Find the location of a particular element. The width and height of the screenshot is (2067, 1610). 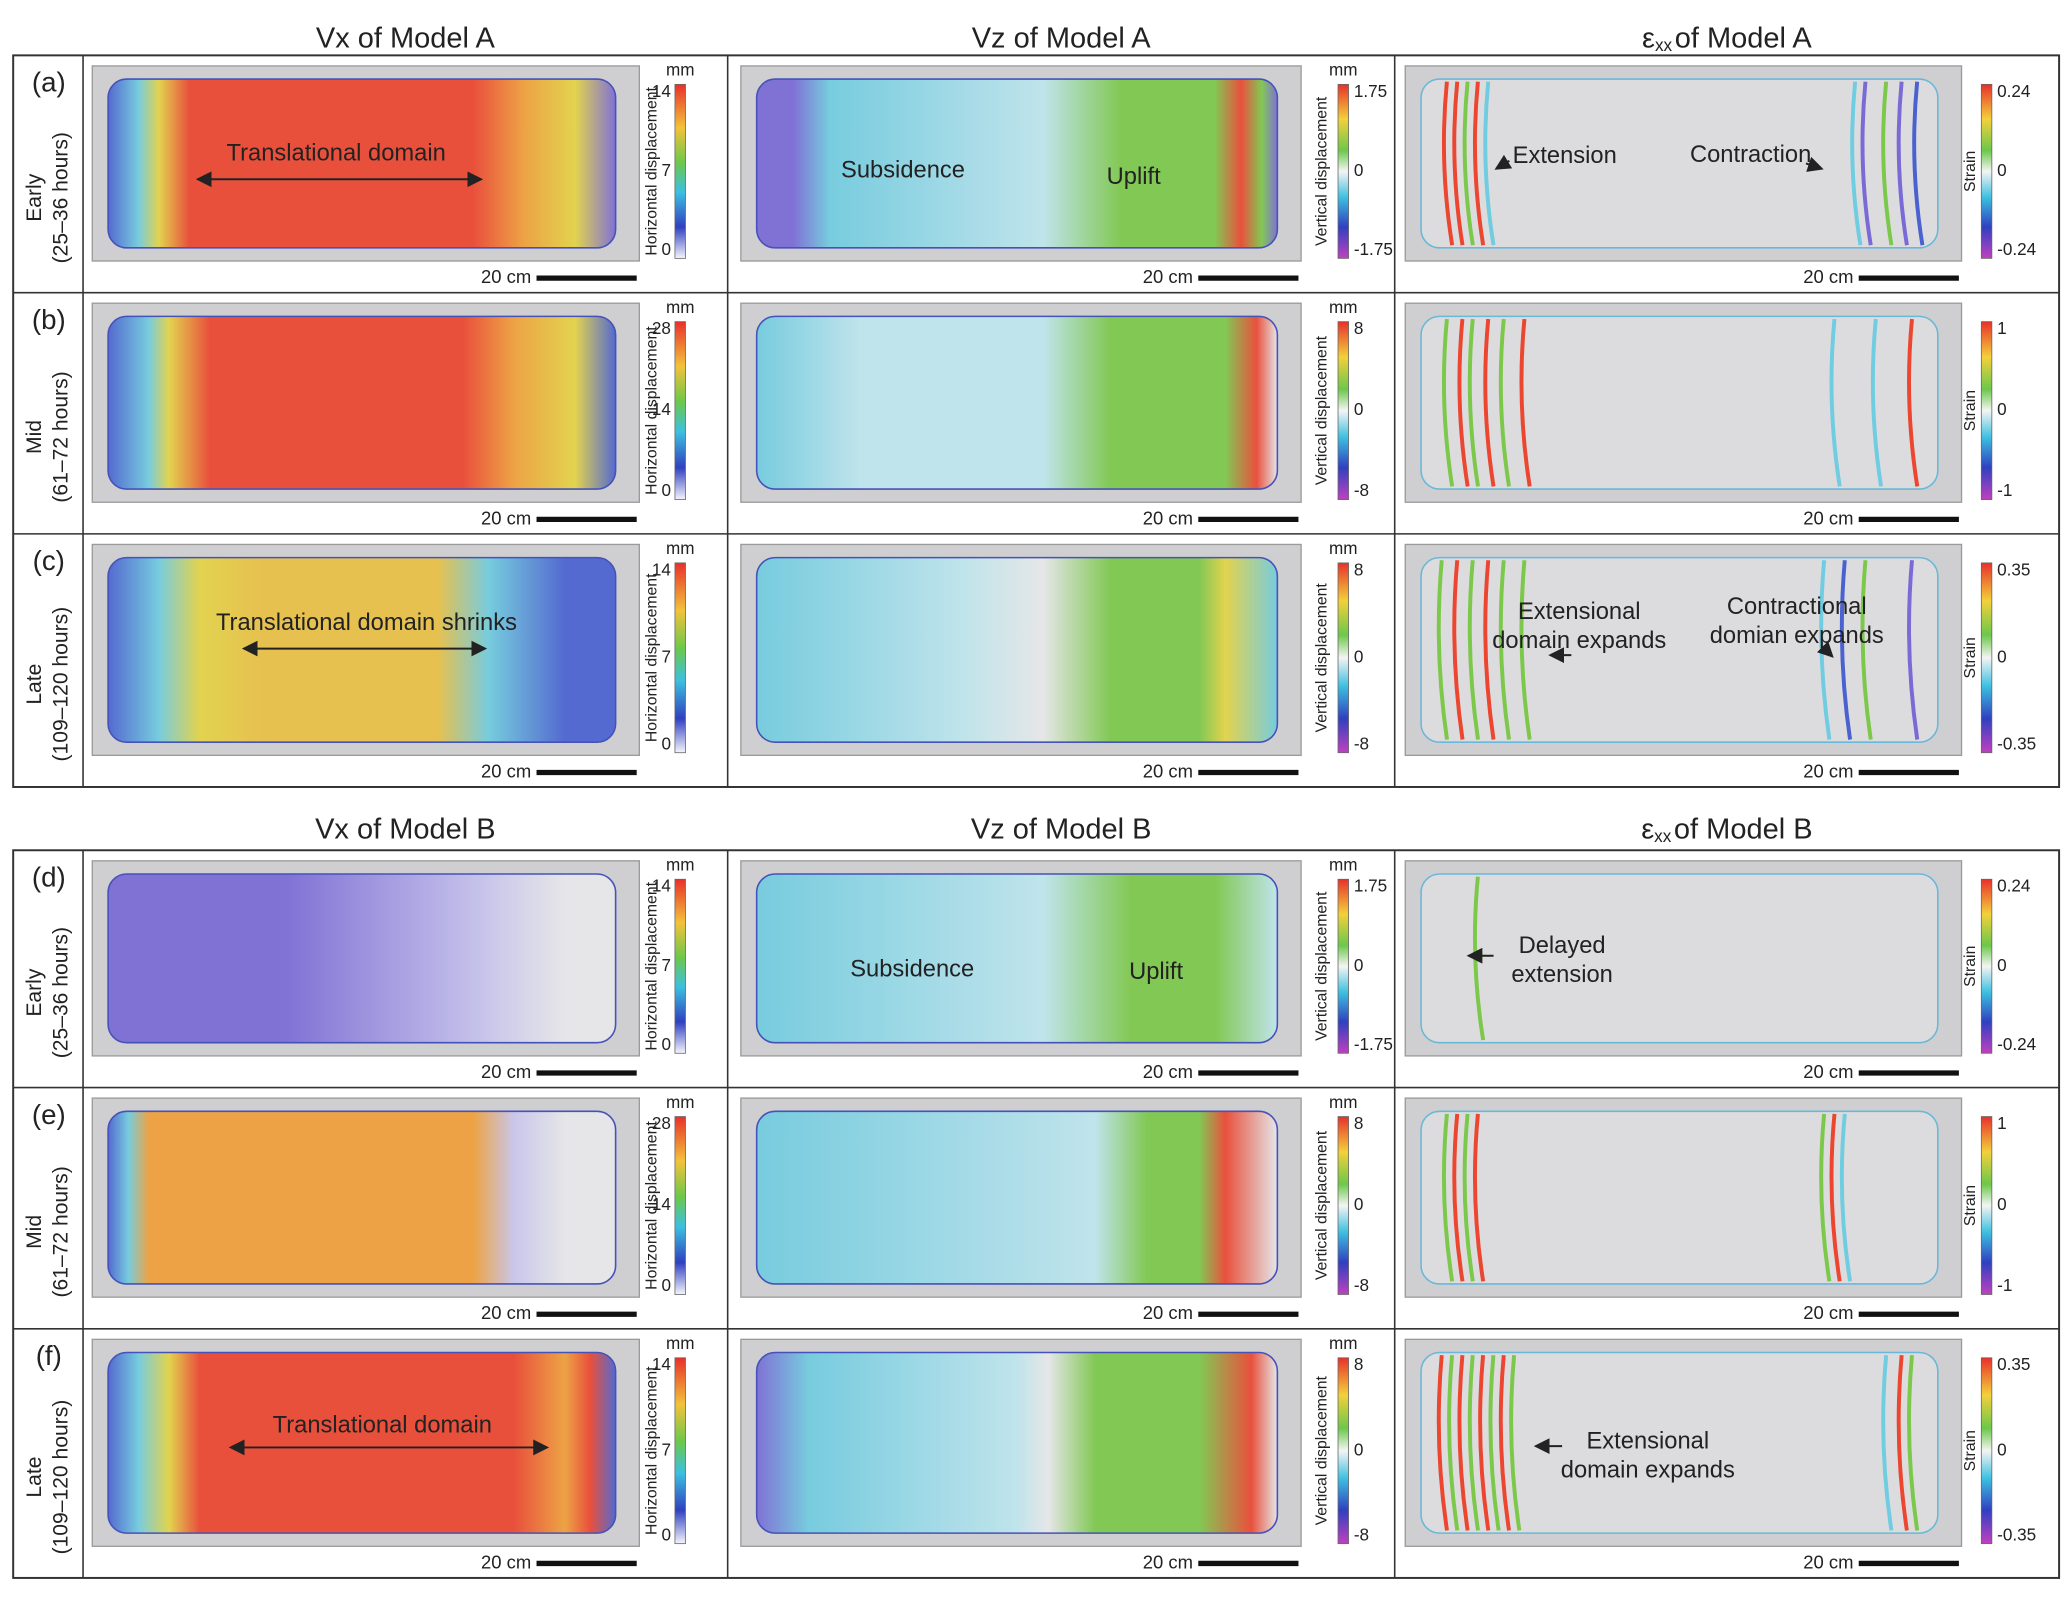

row-stage: Mid is located at coordinates (34, 1232).